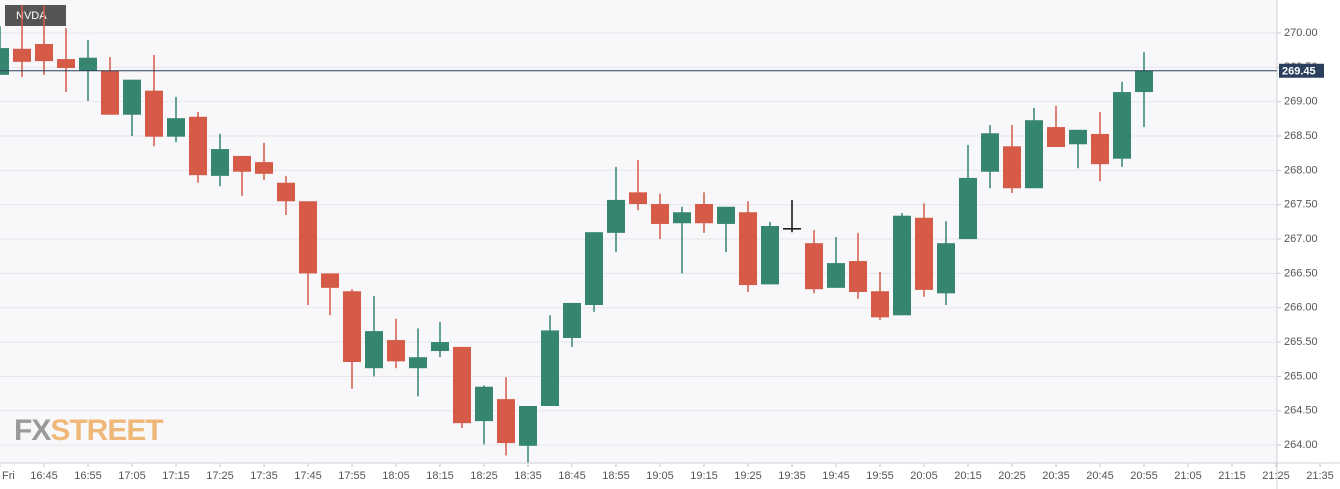 The height and width of the screenshot is (489, 1340). What do you see at coordinates (308, 476) in the screenshot?
I see `x-tick-label: 17:45` at bounding box center [308, 476].